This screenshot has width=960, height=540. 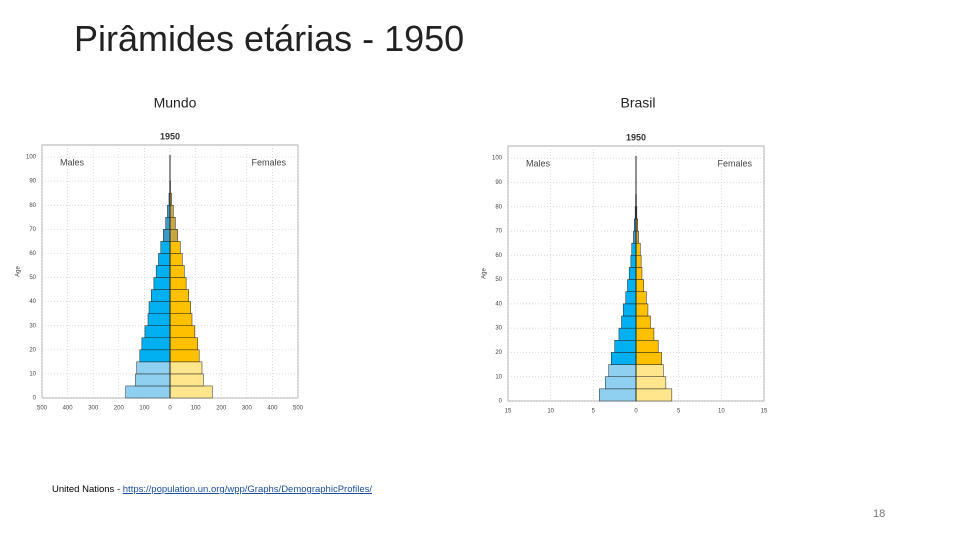 I want to click on y-tick-label: 90, so click(x=498, y=183).